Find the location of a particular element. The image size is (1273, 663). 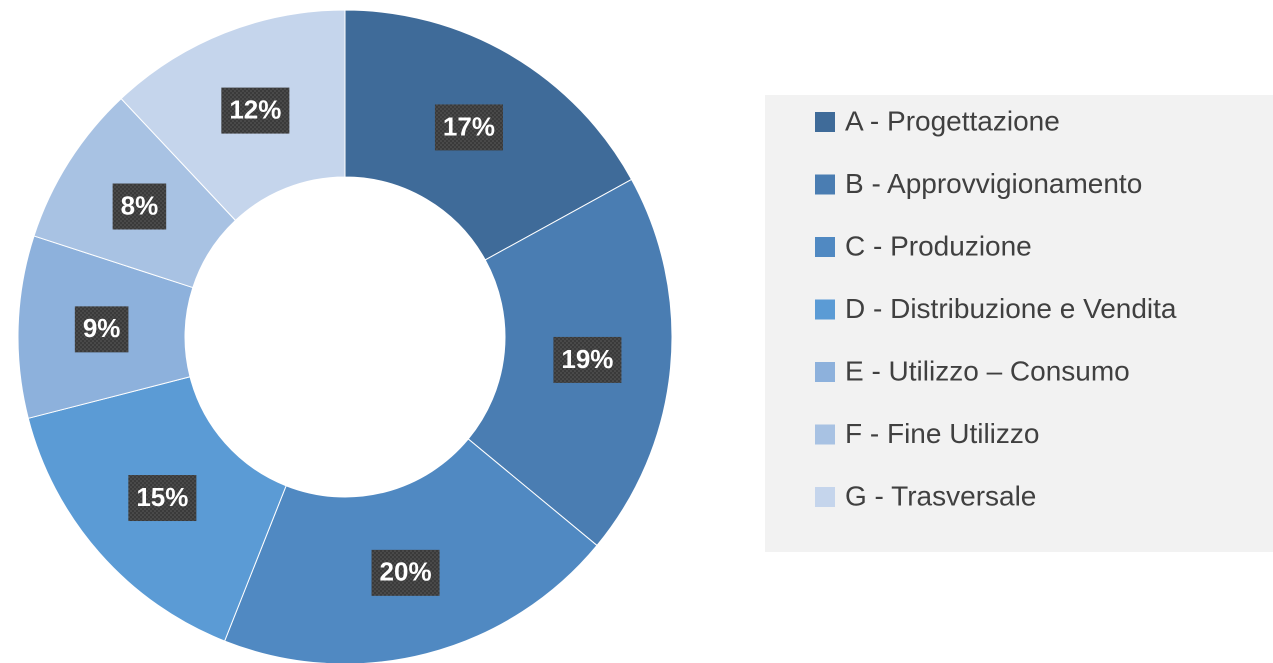

data-label: 9% is located at coordinates (102, 328).